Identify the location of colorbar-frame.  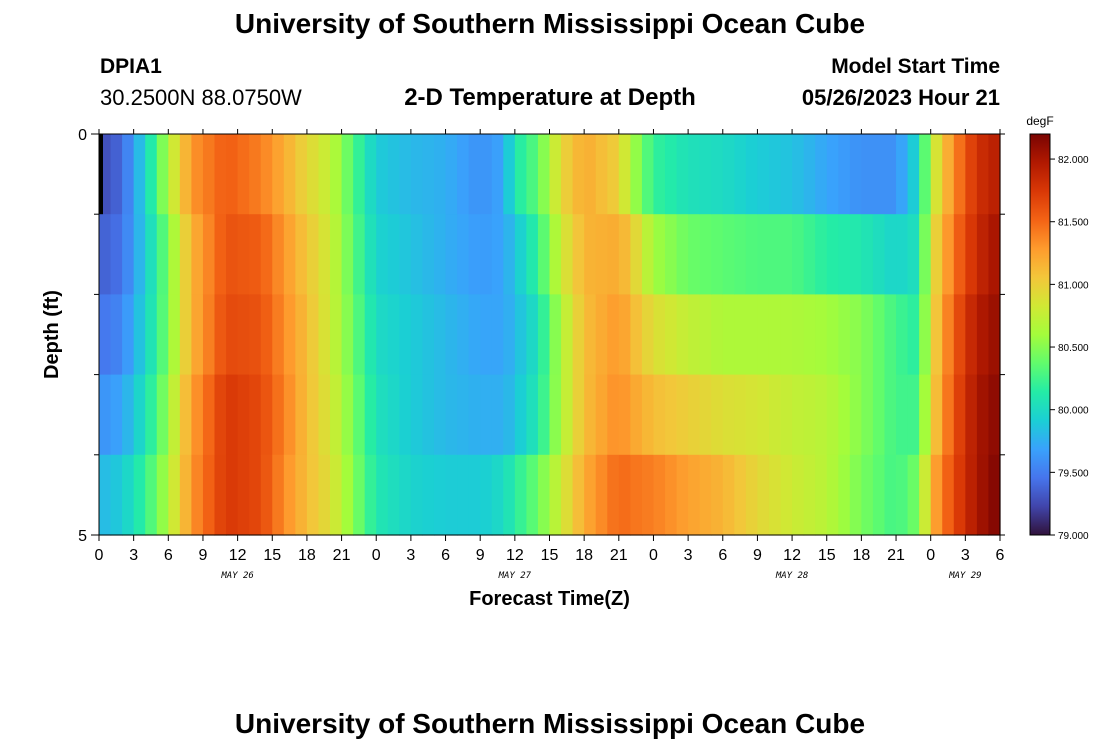
(1040, 334).